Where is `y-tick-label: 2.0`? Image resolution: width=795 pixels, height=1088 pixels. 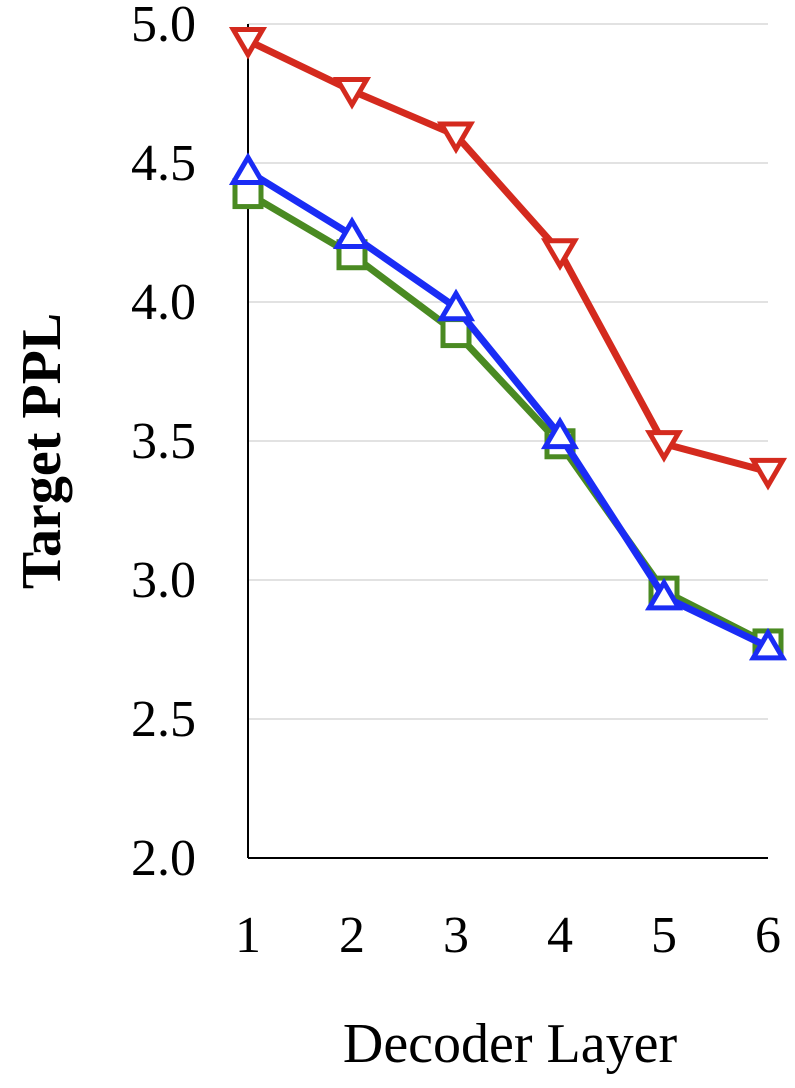 y-tick-label: 2.0 is located at coordinates (163, 858).